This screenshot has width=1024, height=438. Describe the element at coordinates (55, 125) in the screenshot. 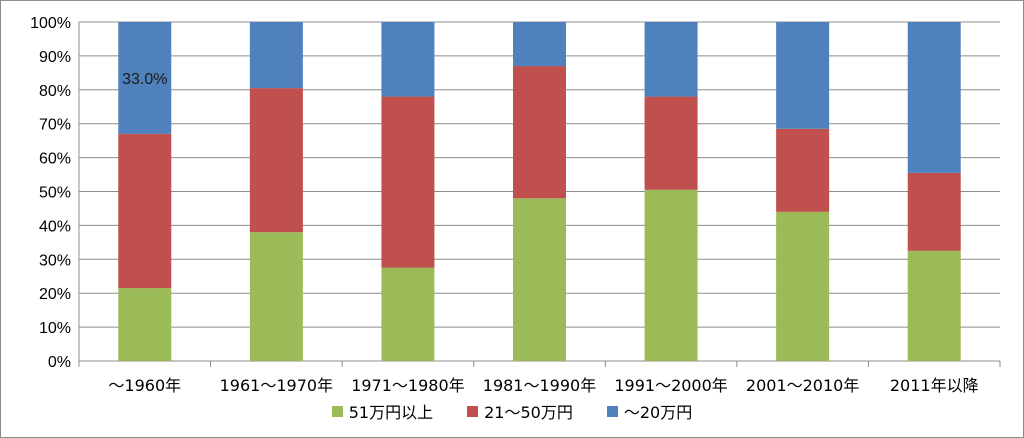

I see `y-tick-label: 70%` at that location.